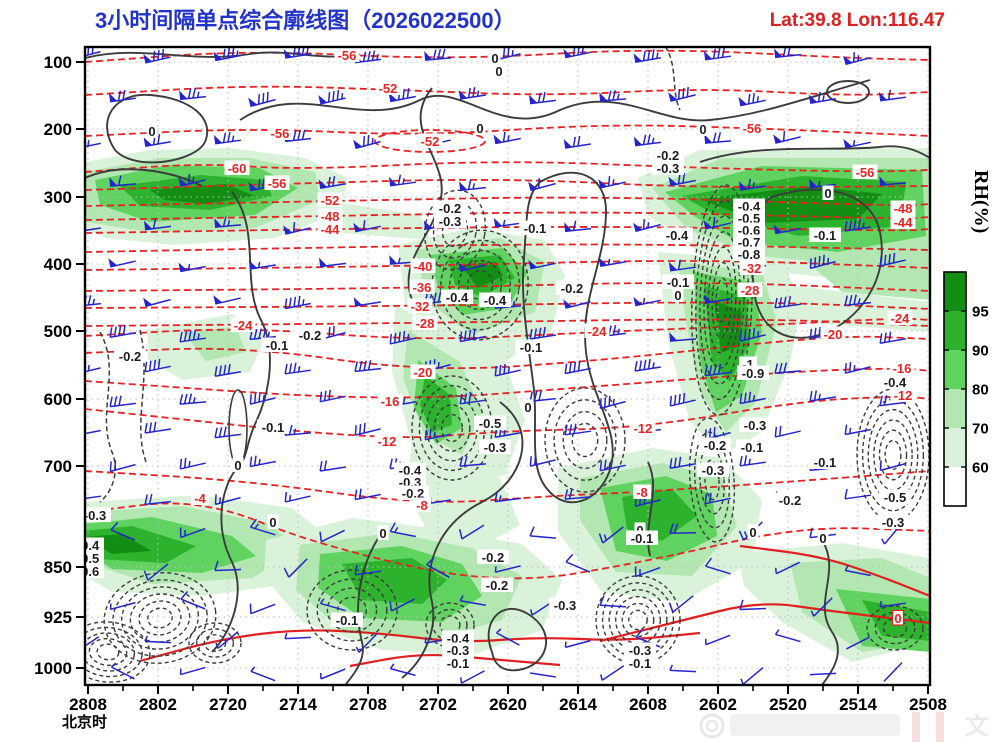 This screenshot has width=1000, height=750. What do you see at coordinates (88, 704) in the screenshot?
I see `x-tick-label: 2808` at bounding box center [88, 704].